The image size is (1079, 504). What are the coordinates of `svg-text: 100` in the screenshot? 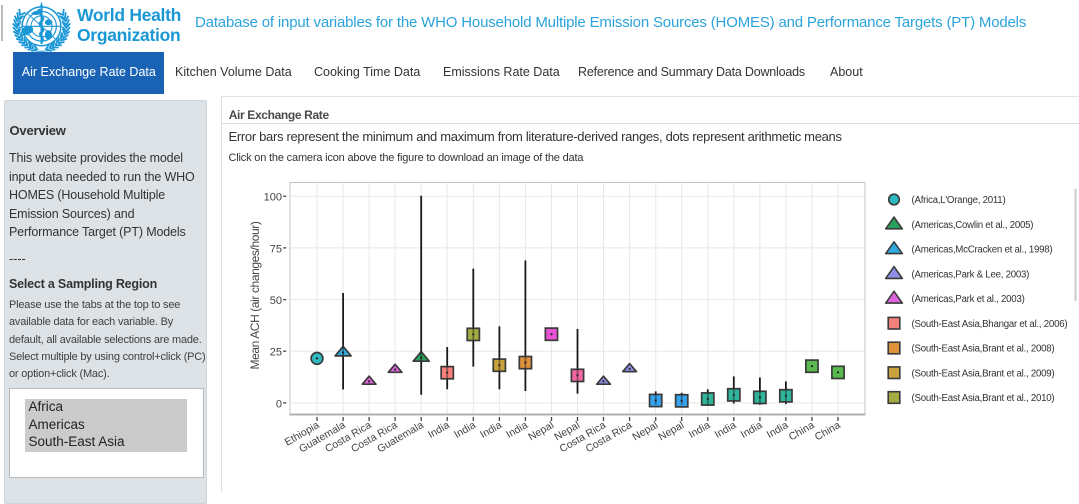 It's located at (273, 198).